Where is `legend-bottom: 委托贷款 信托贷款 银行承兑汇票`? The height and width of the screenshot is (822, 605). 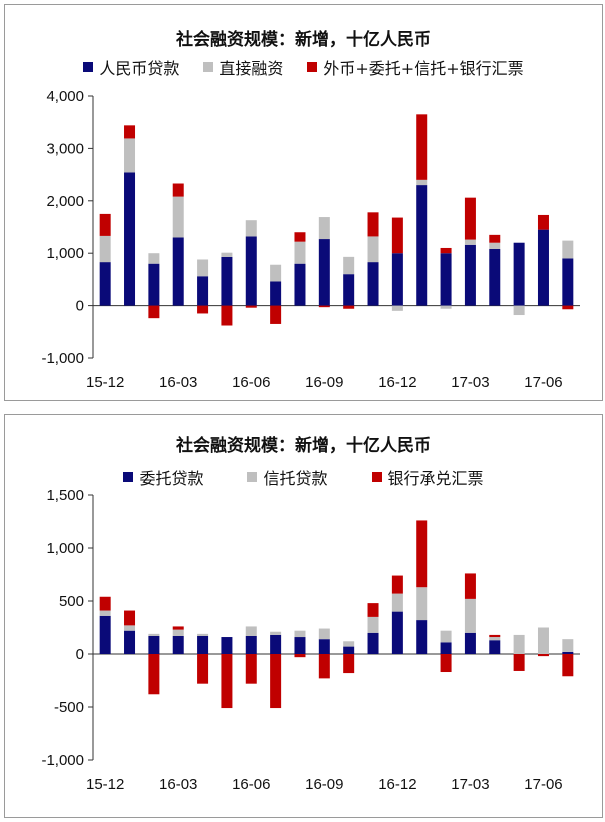 legend-bottom: 委托贷款 信托贷款 银行承兑汇票 is located at coordinates (303, 477).